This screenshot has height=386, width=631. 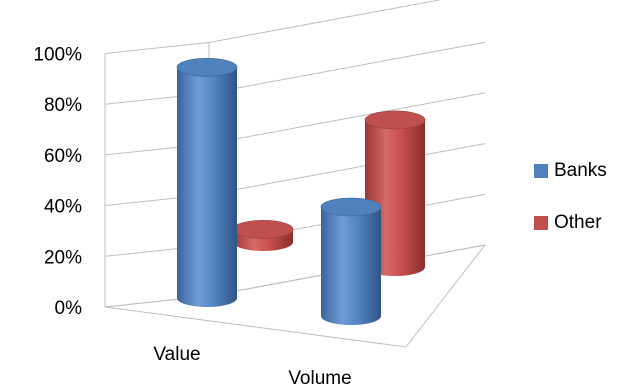 I want to click on y-tick-label: 40%, so click(x=63, y=207).